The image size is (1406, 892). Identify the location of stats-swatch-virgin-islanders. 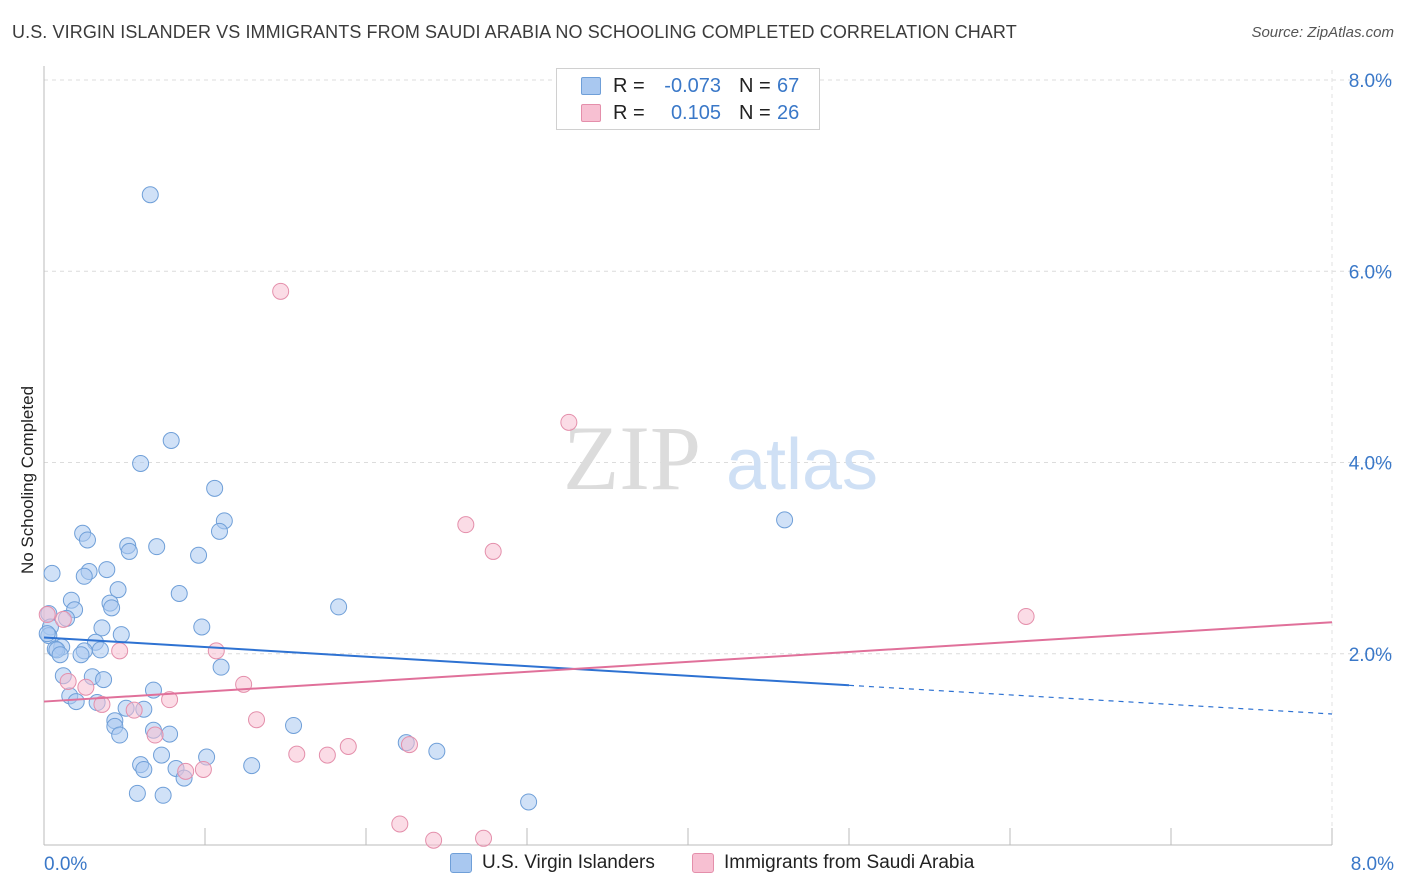
(591, 86).